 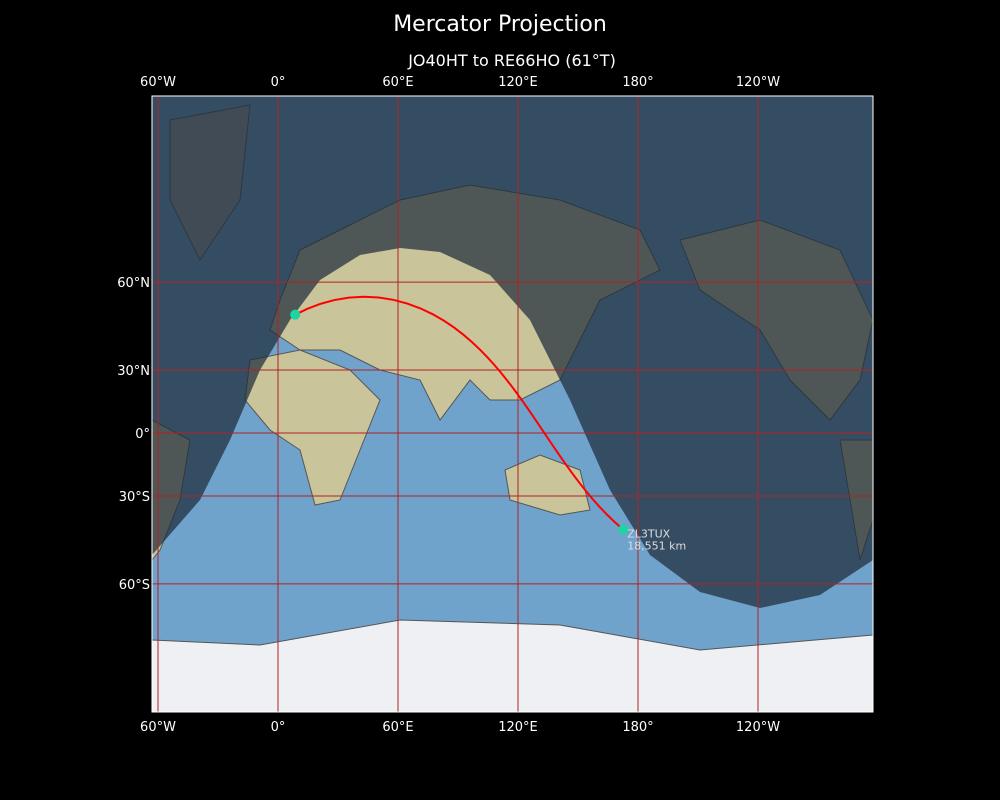 I want to click on lat-tick-label: 60°S, so click(x=134, y=585).